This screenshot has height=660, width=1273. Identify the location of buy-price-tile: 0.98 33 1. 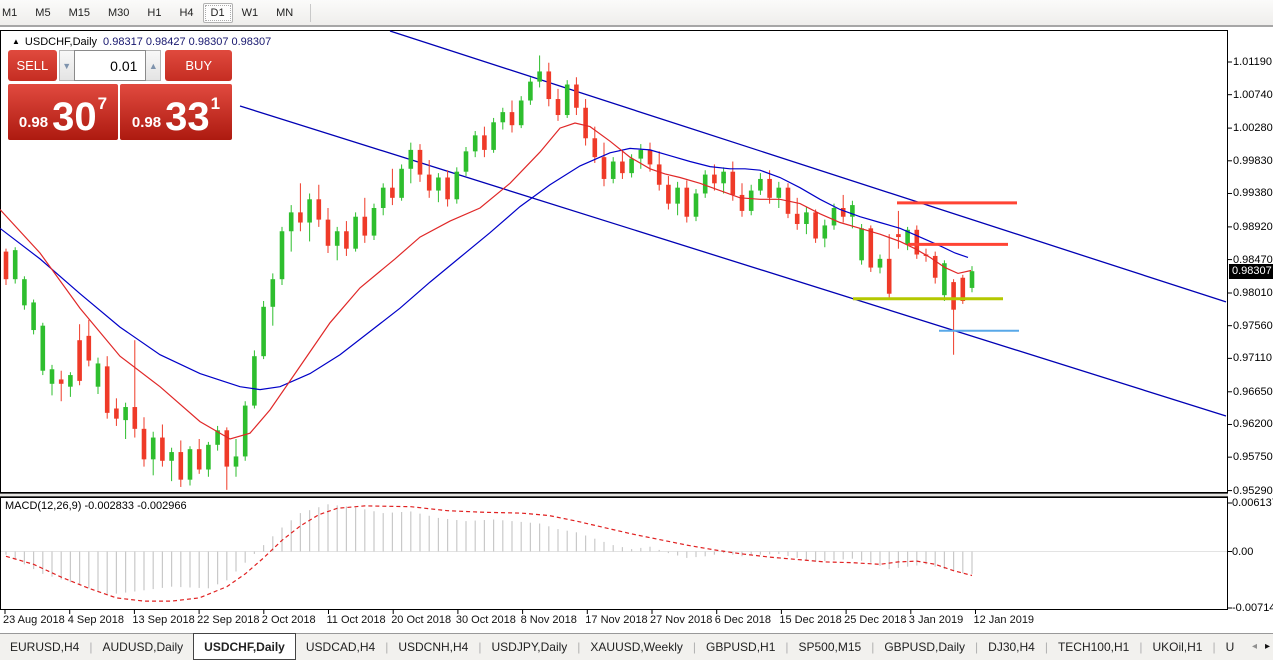
(176, 112).